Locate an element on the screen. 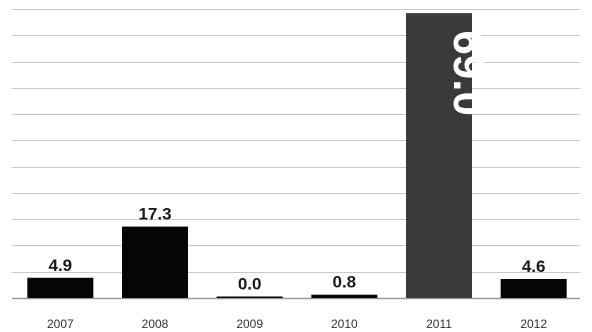 The height and width of the screenshot is (332, 592). x-tick-2010: 2010 is located at coordinates (344, 324).